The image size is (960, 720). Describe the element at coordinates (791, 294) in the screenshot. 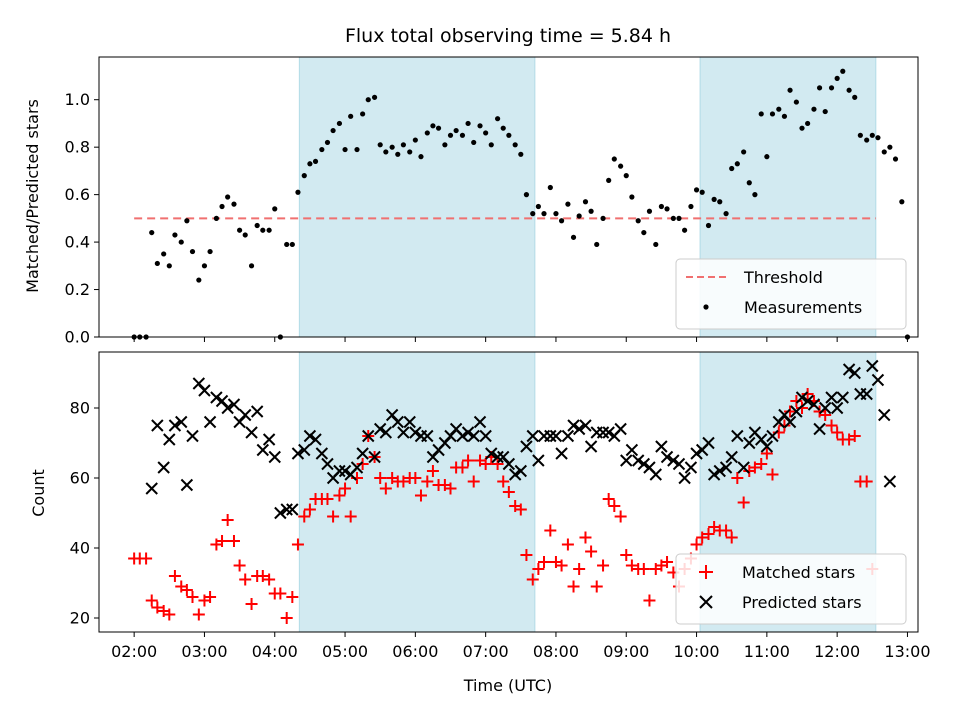

I see `top-legend-box` at that location.